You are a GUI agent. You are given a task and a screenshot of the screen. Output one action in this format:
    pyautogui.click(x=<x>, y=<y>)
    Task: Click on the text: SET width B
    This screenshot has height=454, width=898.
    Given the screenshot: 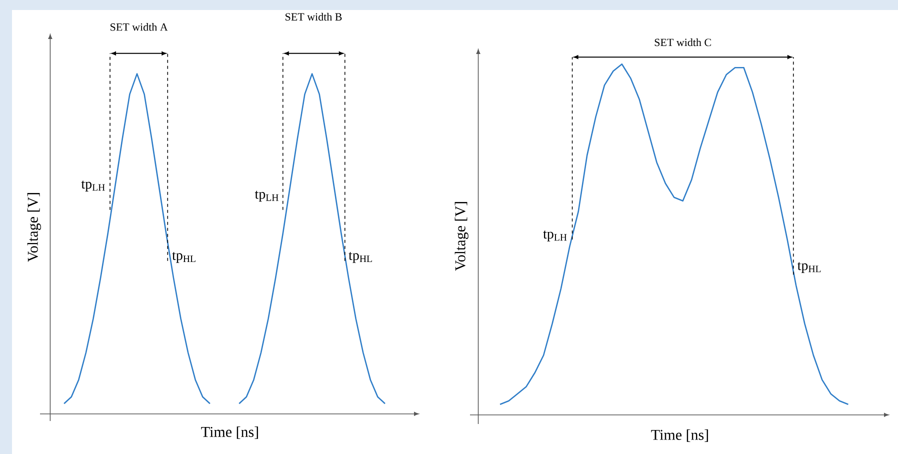 What is the action you would take?
    pyautogui.click(x=314, y=16)
    